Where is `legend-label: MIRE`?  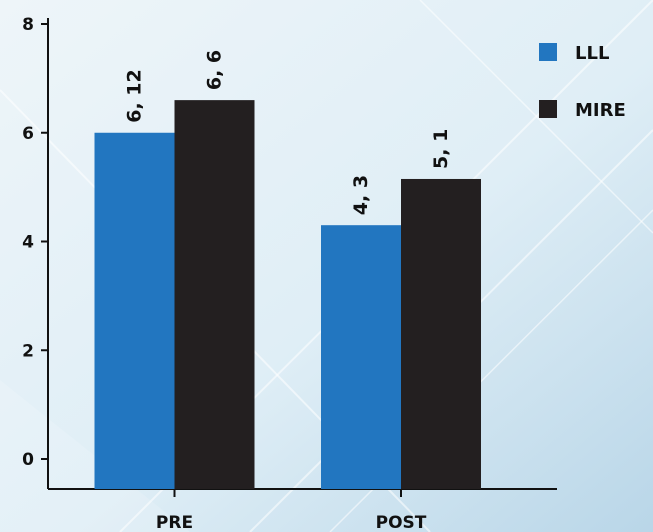 legend-label: MIRE is located at coordinates (600, 110).